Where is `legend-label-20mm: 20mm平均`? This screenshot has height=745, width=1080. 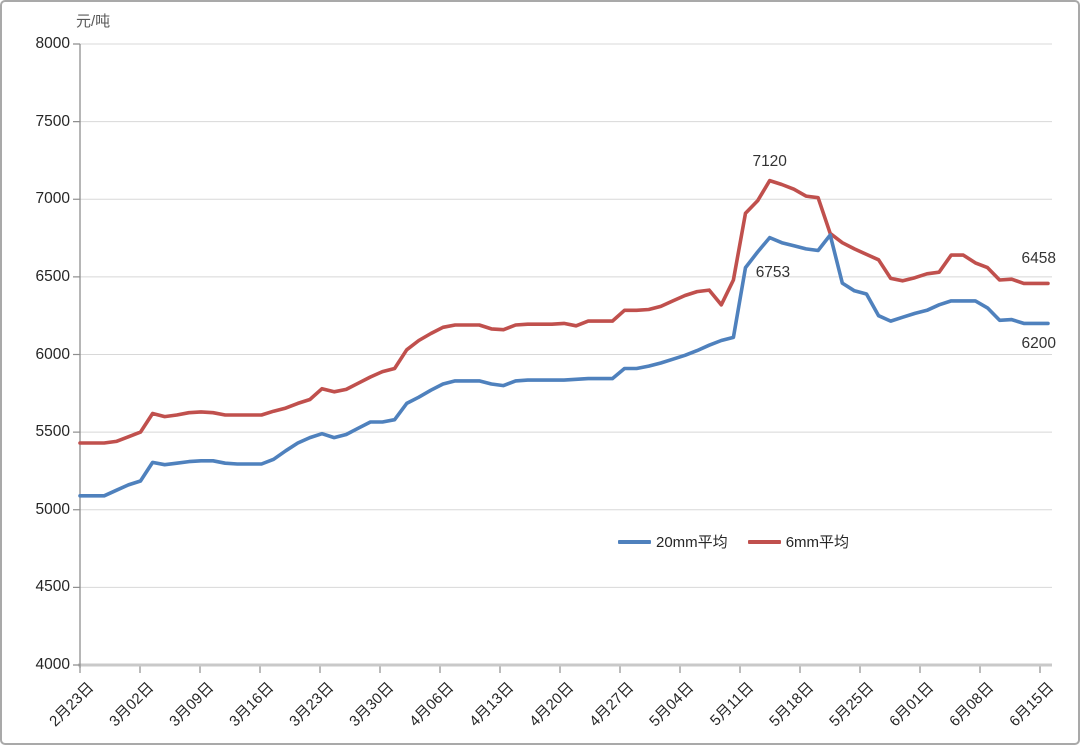
legend-label-20mm: 20mm平均 is located at coordinates (692, 542).